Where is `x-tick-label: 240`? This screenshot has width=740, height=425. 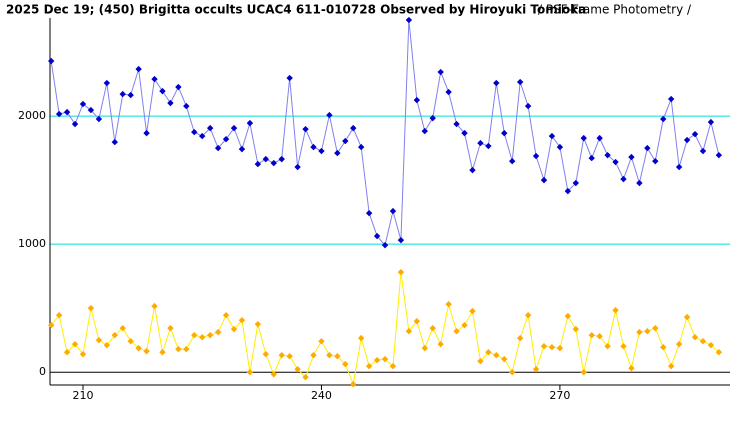
x-tick-label: 240 is located at coordinates (321, 395).